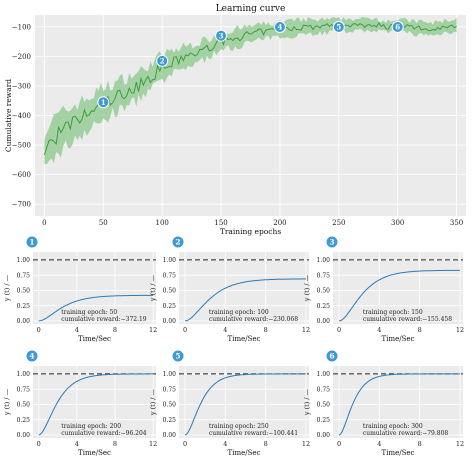 The image size is (474, 469). I want to click on annotation-epoch: training epoch: 150, so click(393, 312).